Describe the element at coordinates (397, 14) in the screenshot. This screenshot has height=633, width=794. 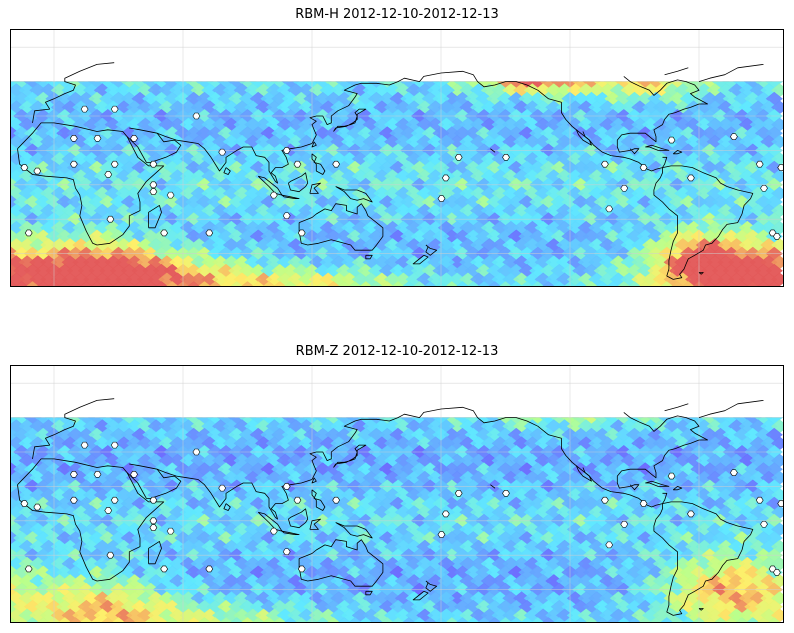
I see `panel-rbm-h-title: RBM-H 2012-12-10-2012-12-13` at that location.